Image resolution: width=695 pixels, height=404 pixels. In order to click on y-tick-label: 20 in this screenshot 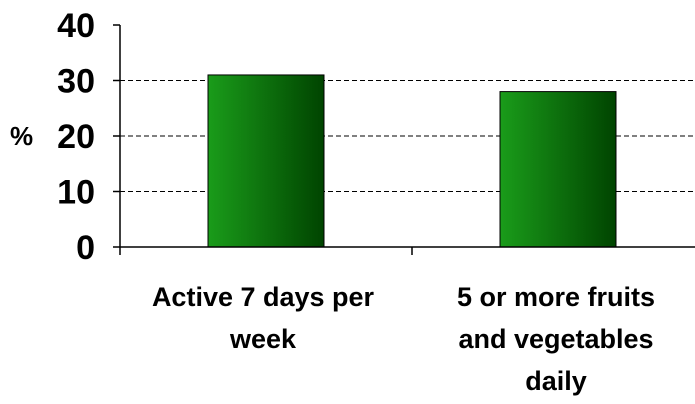, I will do `click(76, 137)`.